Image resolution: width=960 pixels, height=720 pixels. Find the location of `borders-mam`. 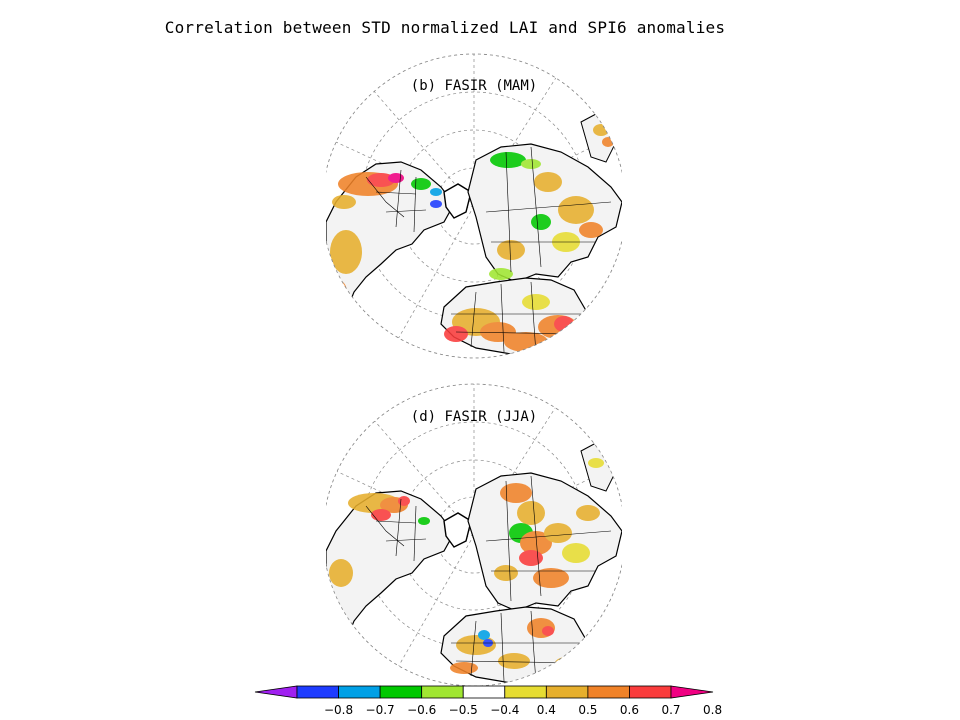

borders-mam is located at coordinates (488, 250).